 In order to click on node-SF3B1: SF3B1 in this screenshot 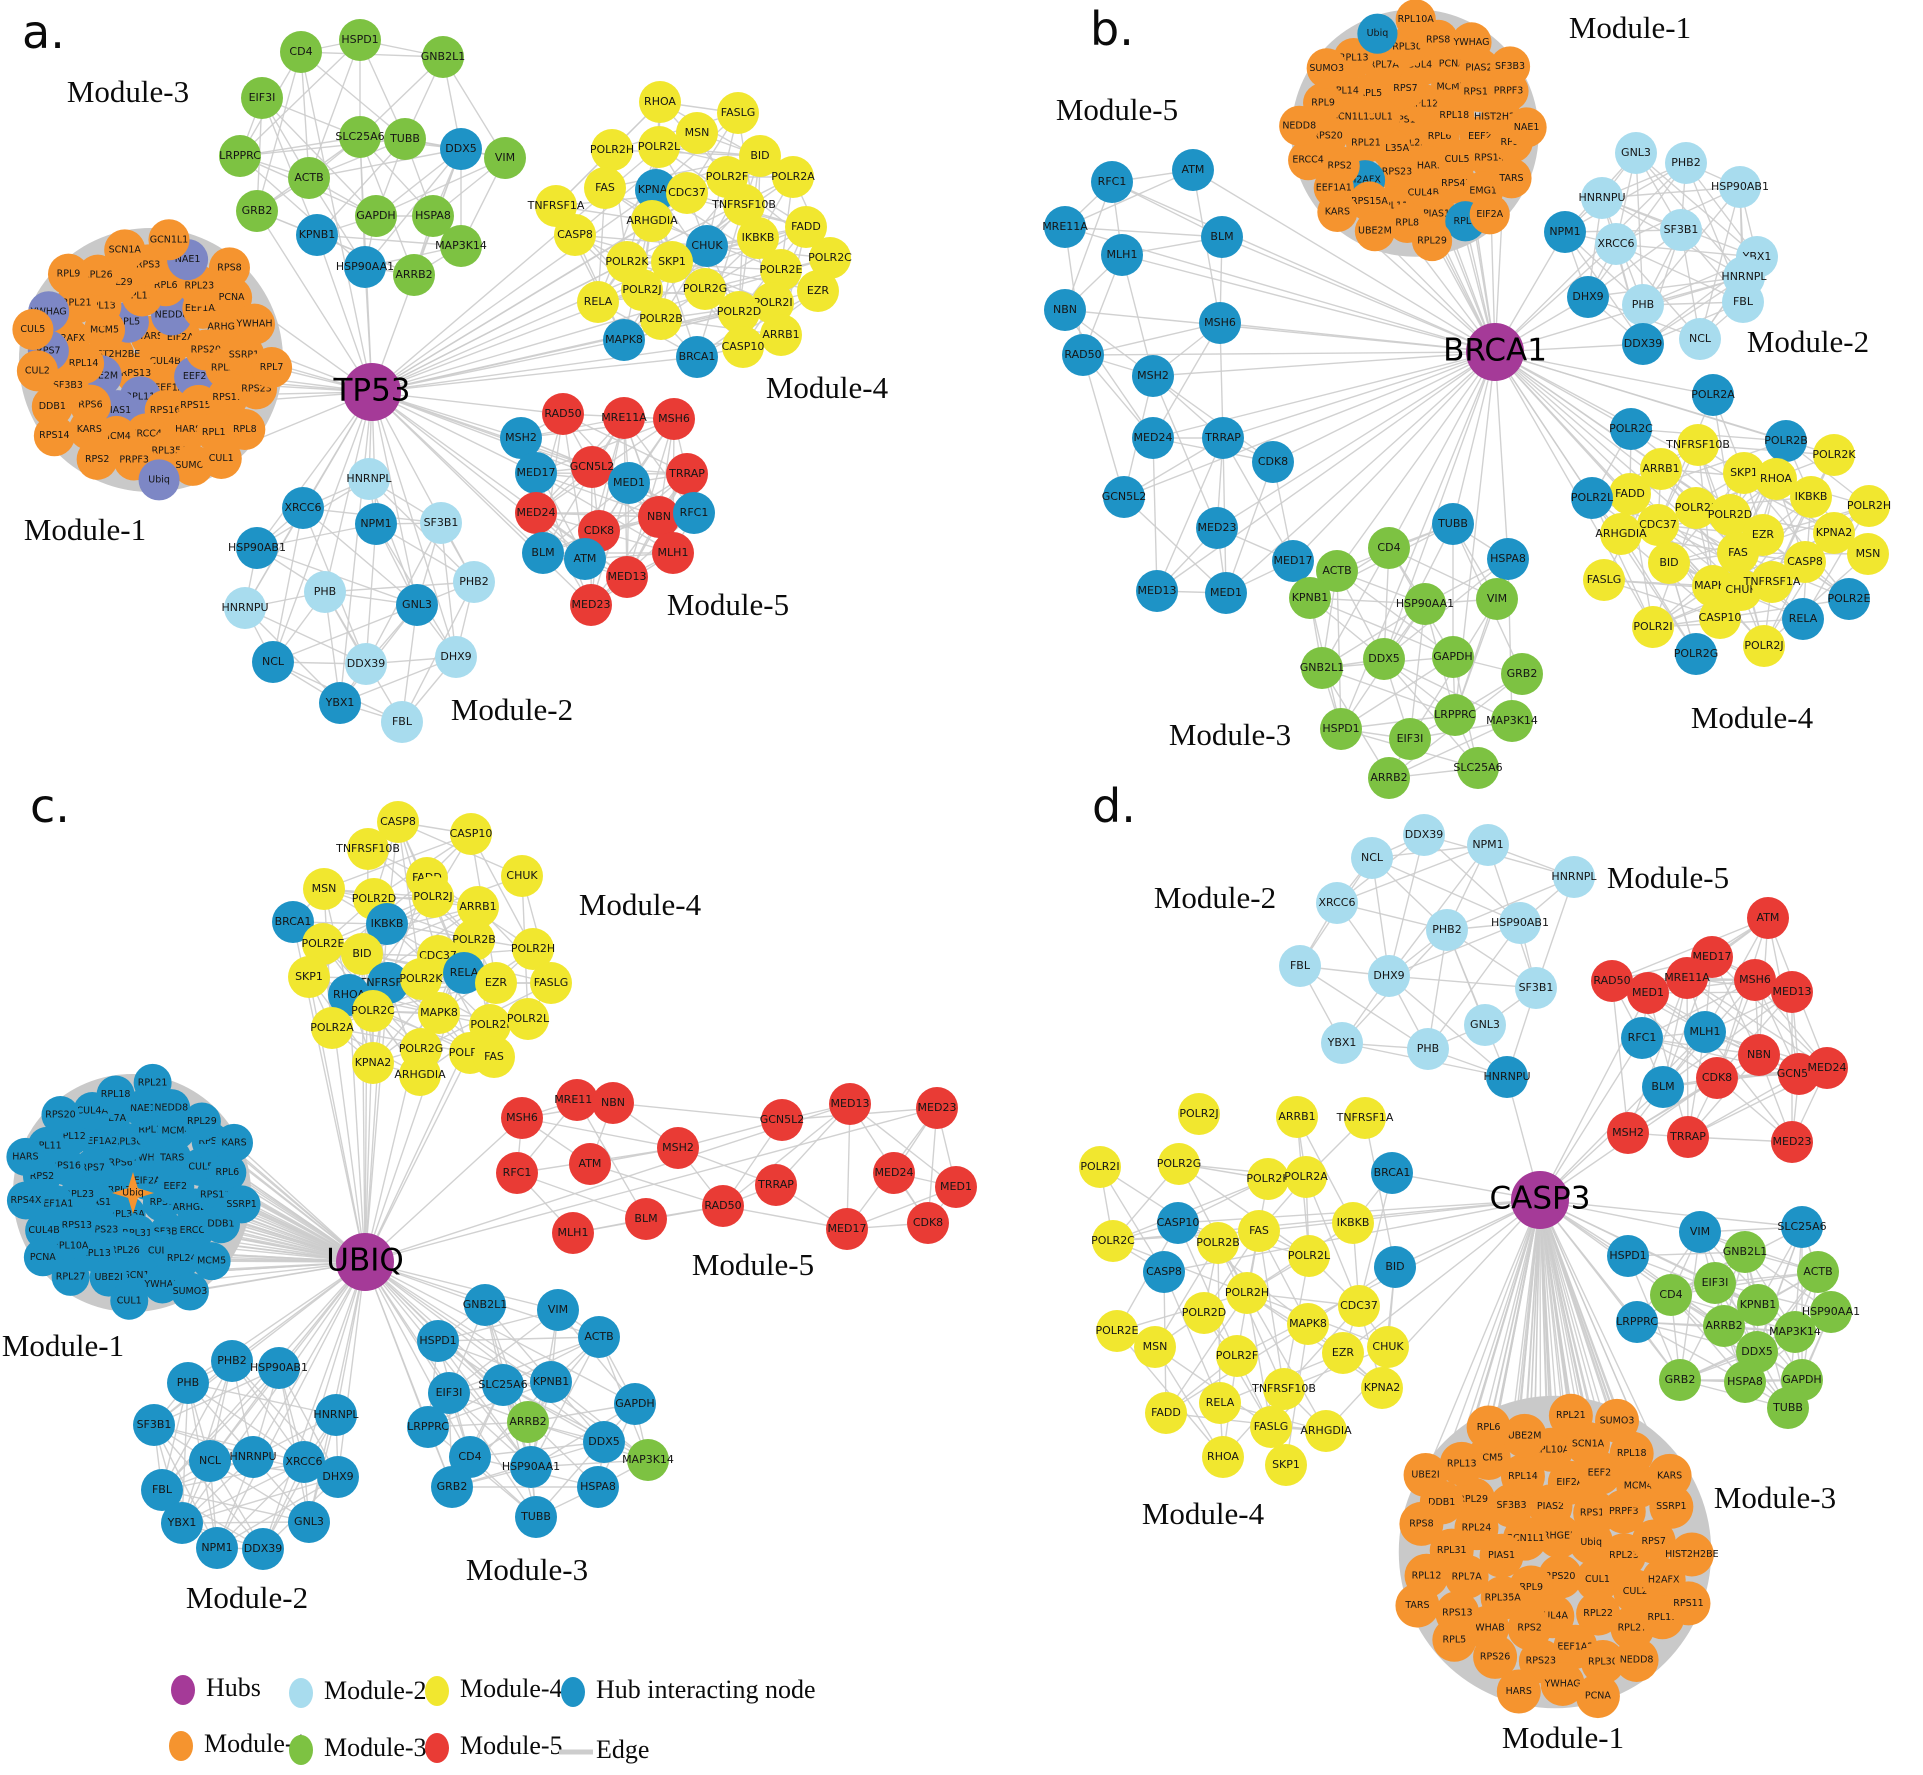, I will do `click(1681, 230)`.